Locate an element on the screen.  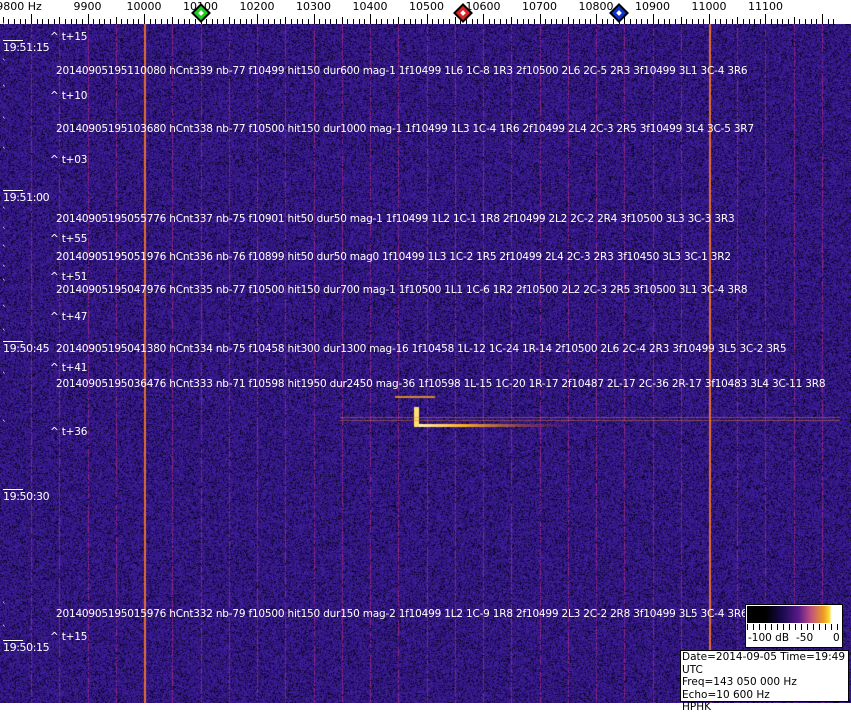
time-label: 19:51:00 is located at coordinates (26, 197).